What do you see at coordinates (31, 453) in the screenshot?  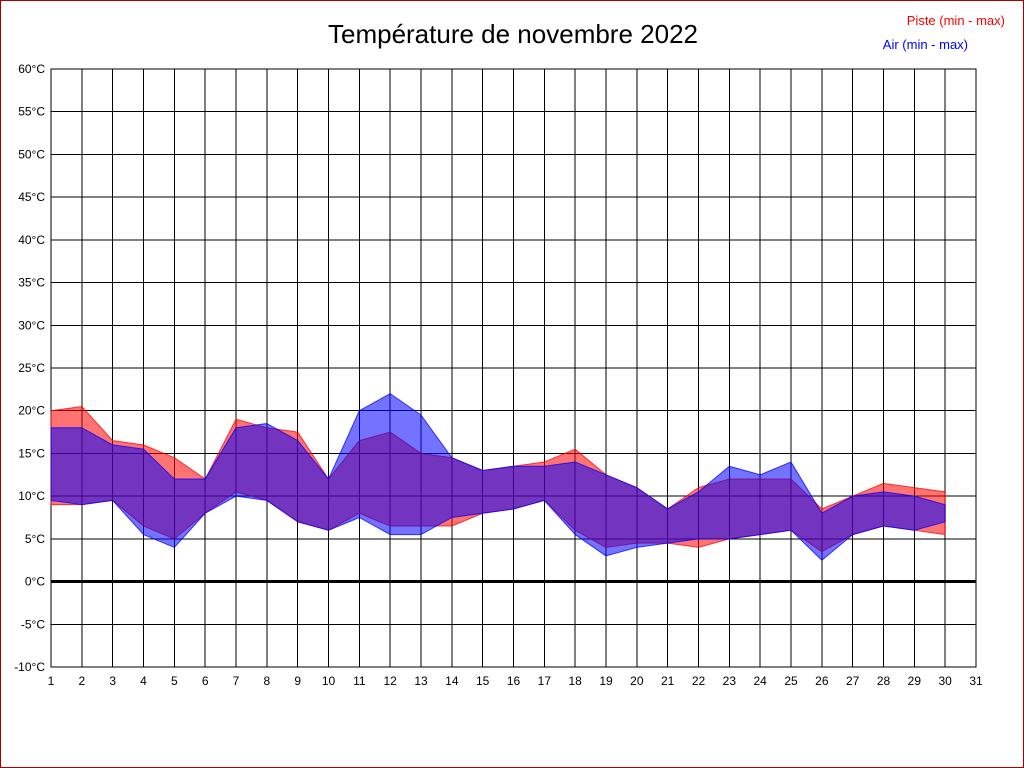 I see `y-tick-label: 15°C` at bounding box center [31, 453].